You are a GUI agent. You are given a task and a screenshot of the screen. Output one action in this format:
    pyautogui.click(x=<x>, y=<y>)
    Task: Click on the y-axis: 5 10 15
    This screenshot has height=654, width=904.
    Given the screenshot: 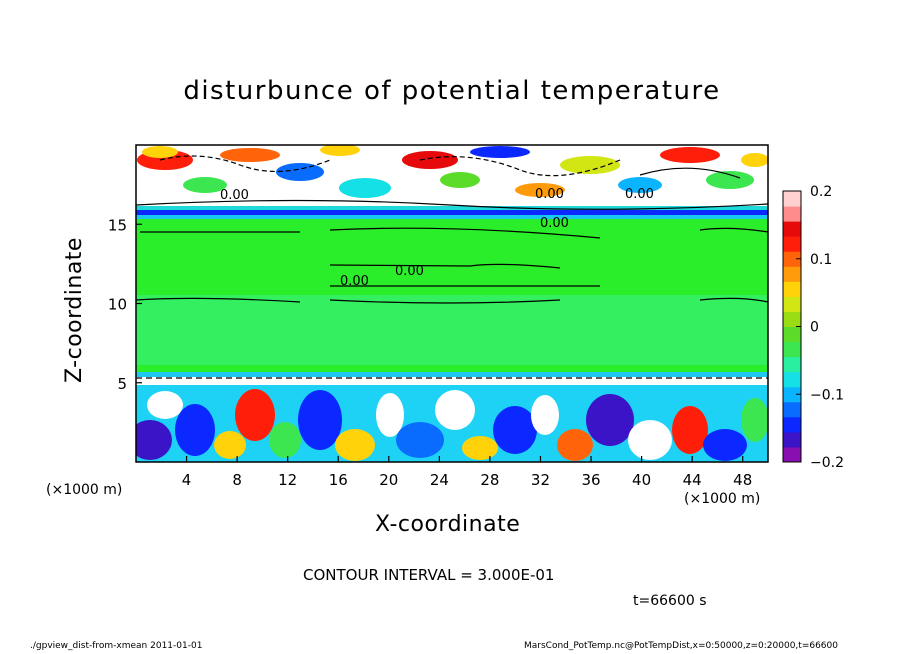 What is the action you would take?
    pyautogui.click(x=125, y=304)
    